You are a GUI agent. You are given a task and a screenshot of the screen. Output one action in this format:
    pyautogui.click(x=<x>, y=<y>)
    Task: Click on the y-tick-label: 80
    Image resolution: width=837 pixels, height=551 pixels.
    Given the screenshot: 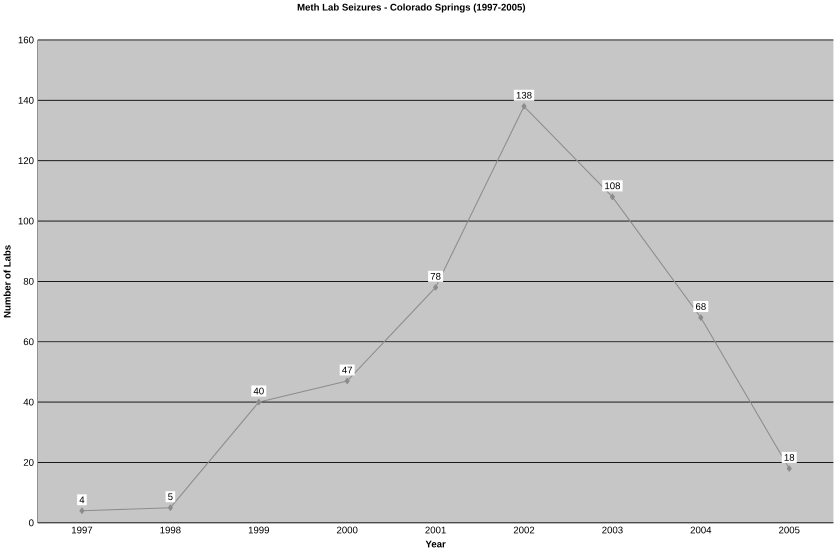 What is the action you would take?
    pyautogui.click(x=29, y=281)
    